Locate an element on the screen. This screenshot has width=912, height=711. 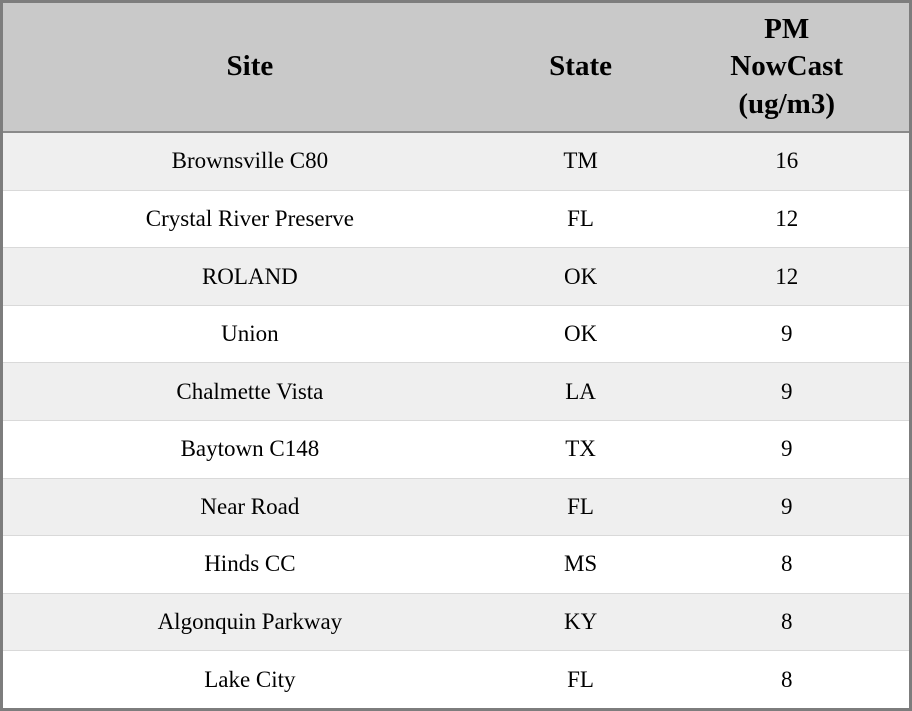
table-row: Baytown C148 TX 9 is located at coordinates (456, 449).